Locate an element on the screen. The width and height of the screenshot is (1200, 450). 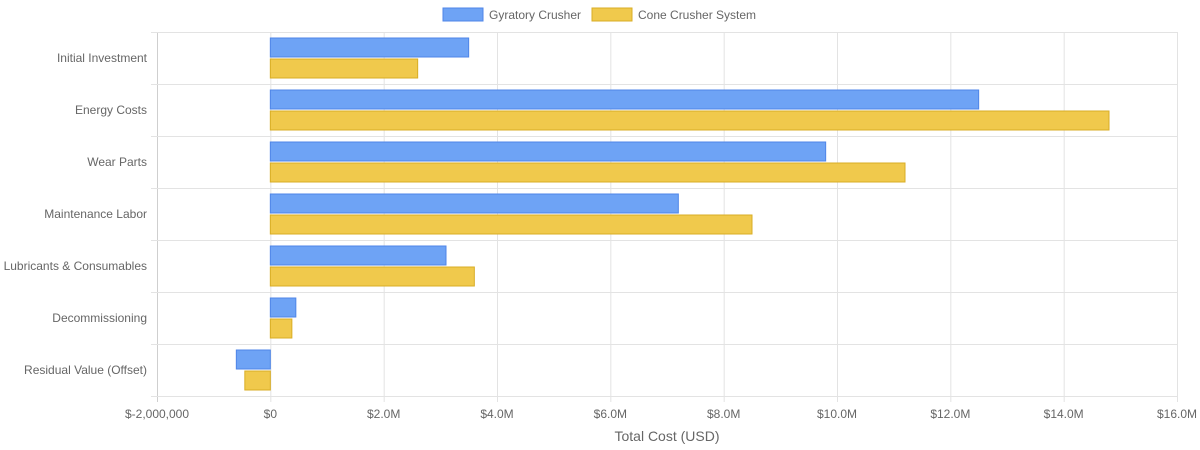
y-axis-category-label: Lubricants & Consumables is located at coordinates (75, 266).